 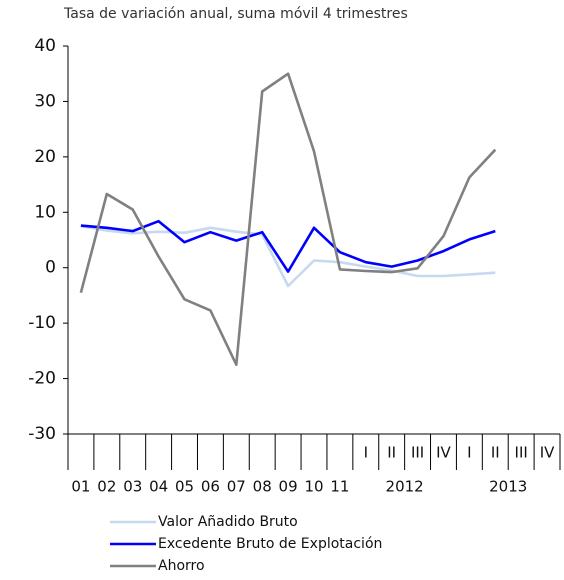 What do you see at coordinates (42, 379) in the screenshot?
I see `y-tick-label: -20` at bounding box center [42, 379].